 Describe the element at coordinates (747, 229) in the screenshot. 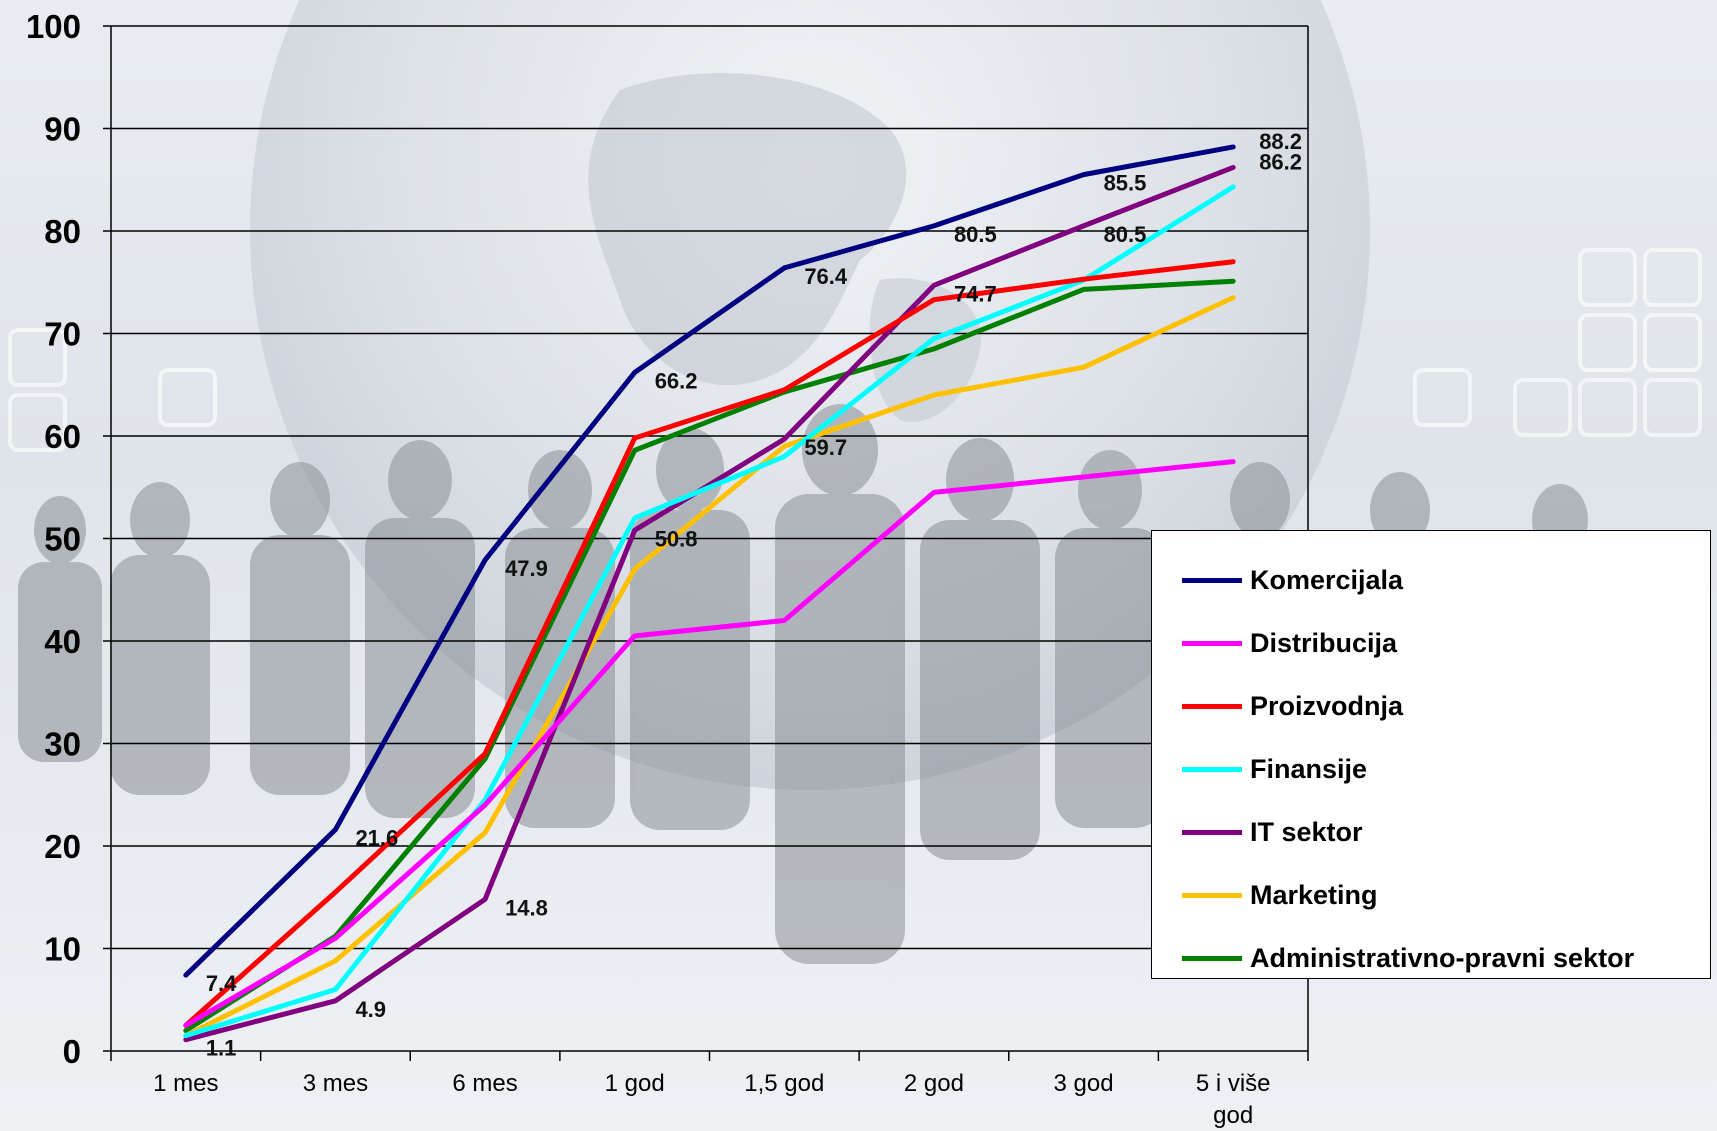

I see `continent-shape` at that location.